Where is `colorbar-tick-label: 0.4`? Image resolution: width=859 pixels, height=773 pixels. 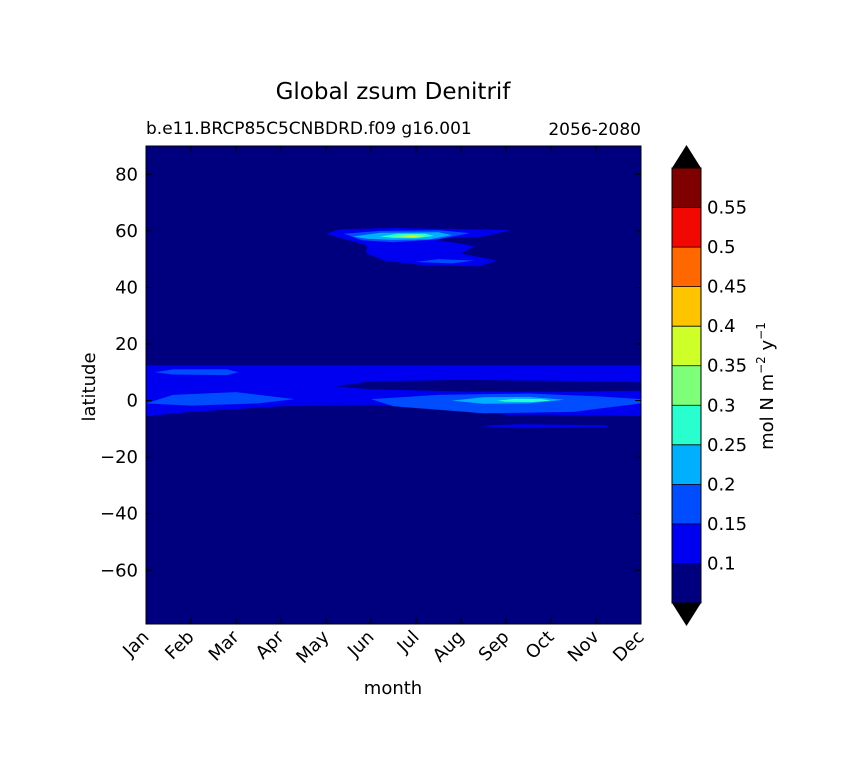
colorbar-tick-label: 0.4 is located at coordinates (721, 326).